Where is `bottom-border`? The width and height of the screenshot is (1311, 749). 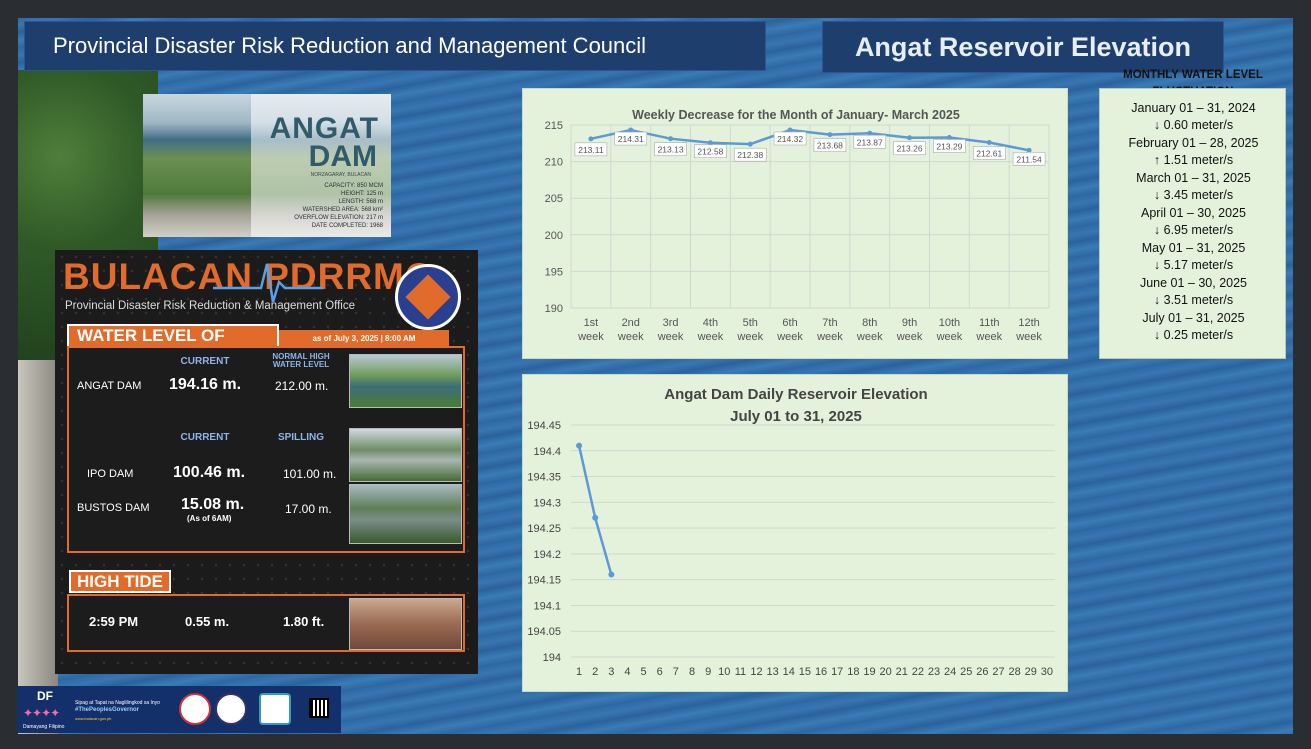
bottom-border is located at coordinates (655, 741).